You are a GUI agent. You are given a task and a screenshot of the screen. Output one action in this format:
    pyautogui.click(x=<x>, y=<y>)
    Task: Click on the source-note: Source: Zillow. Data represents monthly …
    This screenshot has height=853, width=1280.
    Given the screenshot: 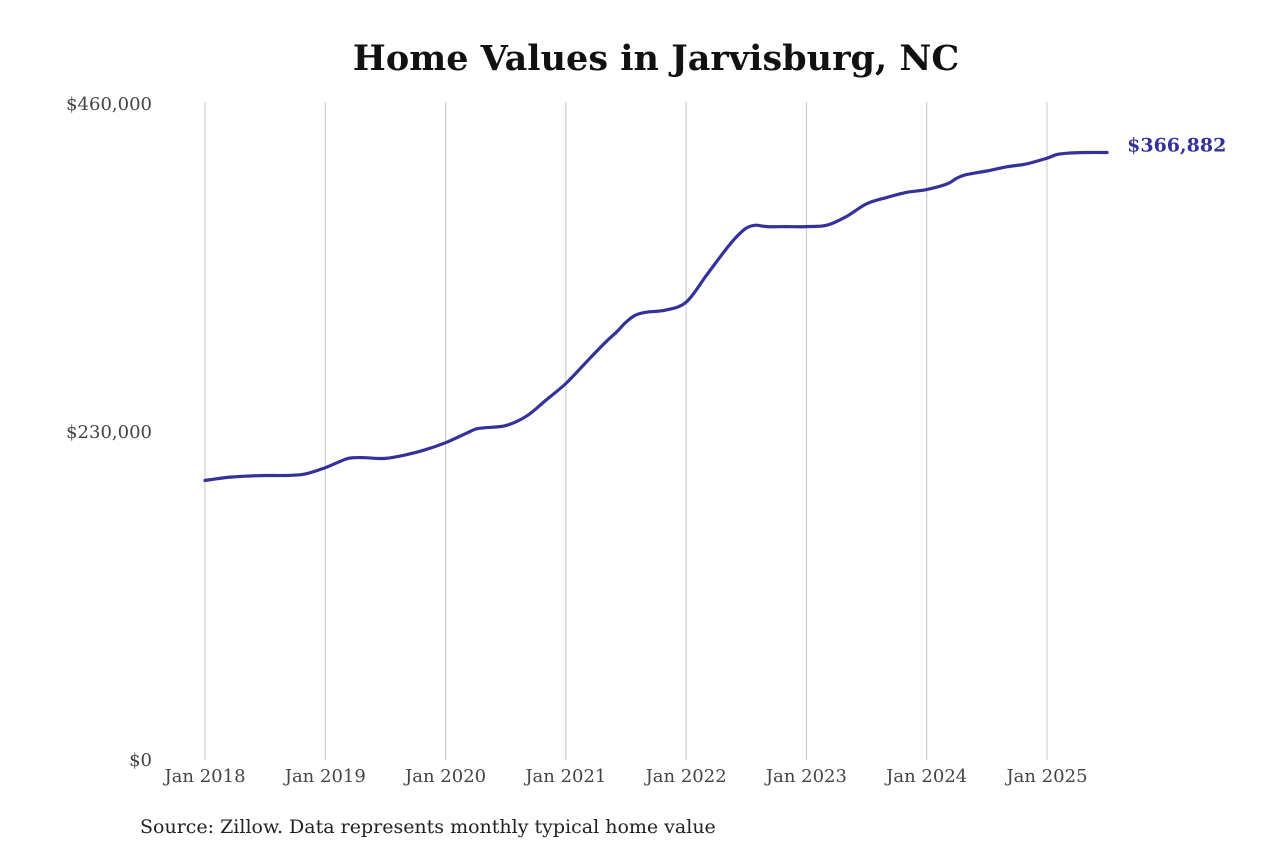 What is the action you would take?
    pyautogui.click(x=428, y=827)
    